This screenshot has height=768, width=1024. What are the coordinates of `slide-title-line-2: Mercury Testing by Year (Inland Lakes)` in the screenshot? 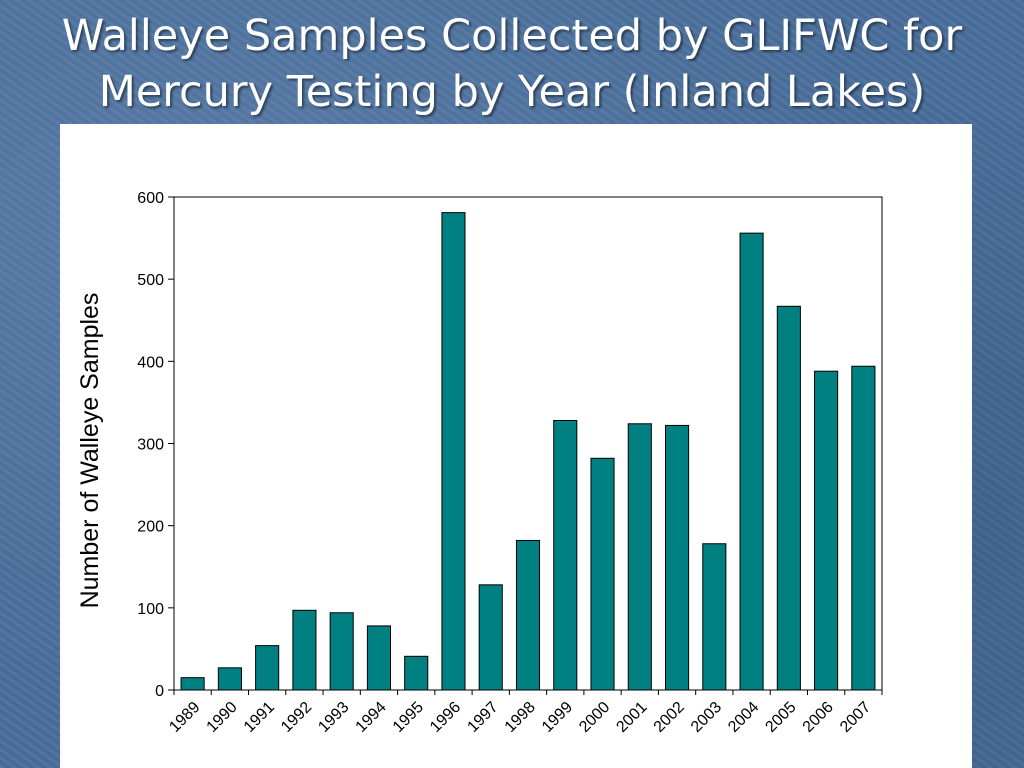 It's located at (512, 92).